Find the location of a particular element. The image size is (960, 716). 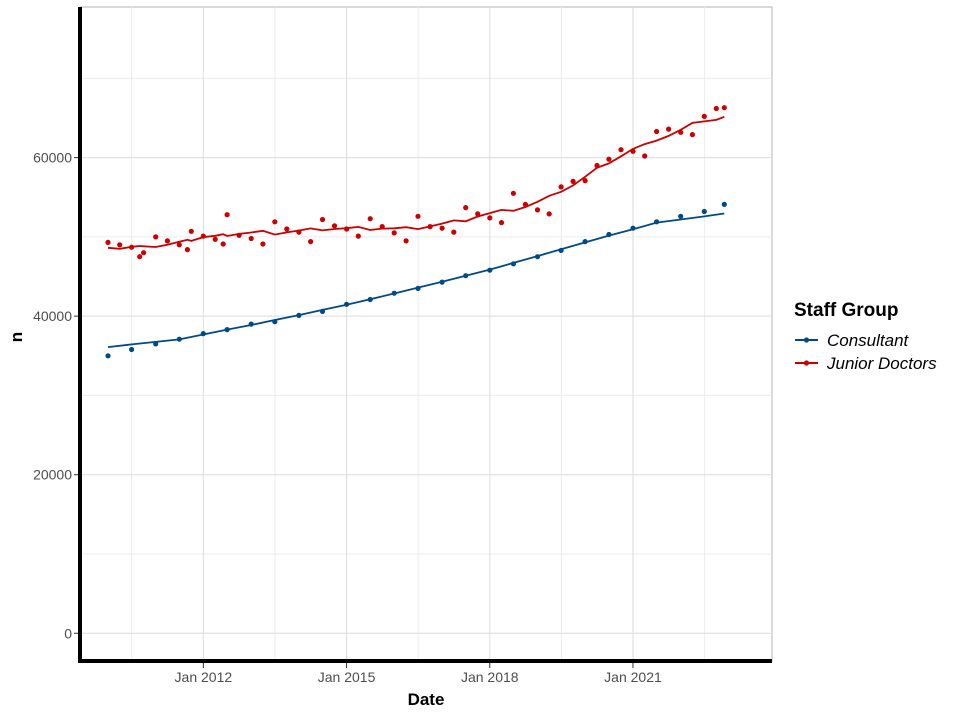

y-tick-label: 60000 is located at coordinates (52, 158).